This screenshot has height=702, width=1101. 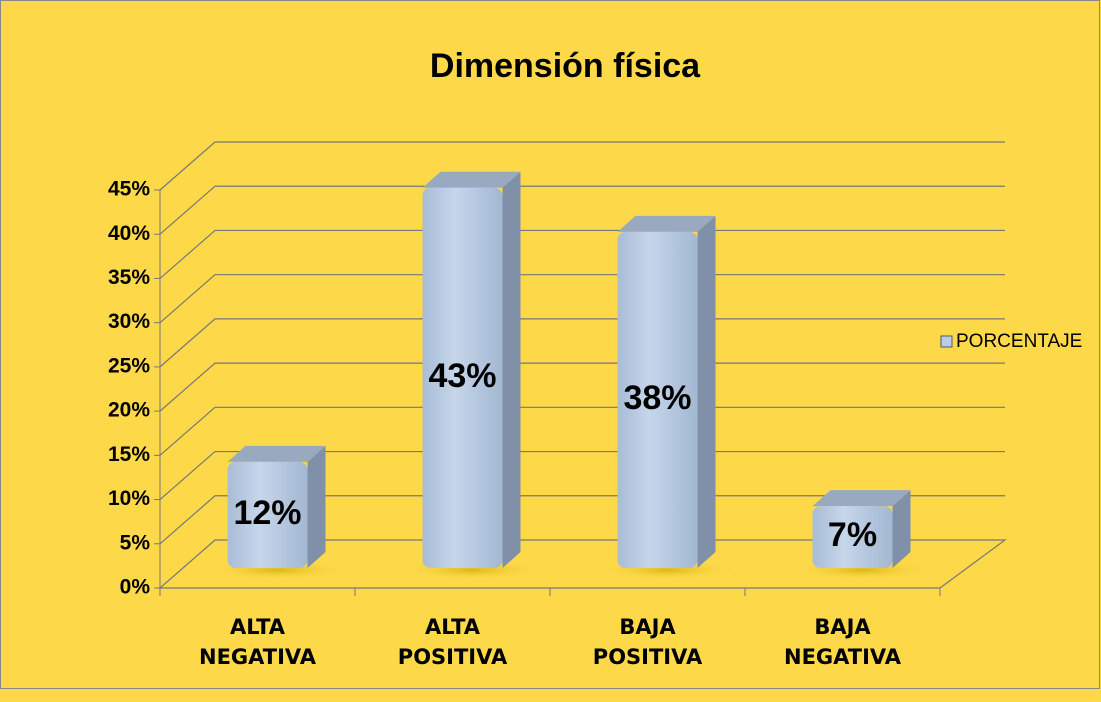 I want to click on value-label: 7%, so click(x=852, y=535).